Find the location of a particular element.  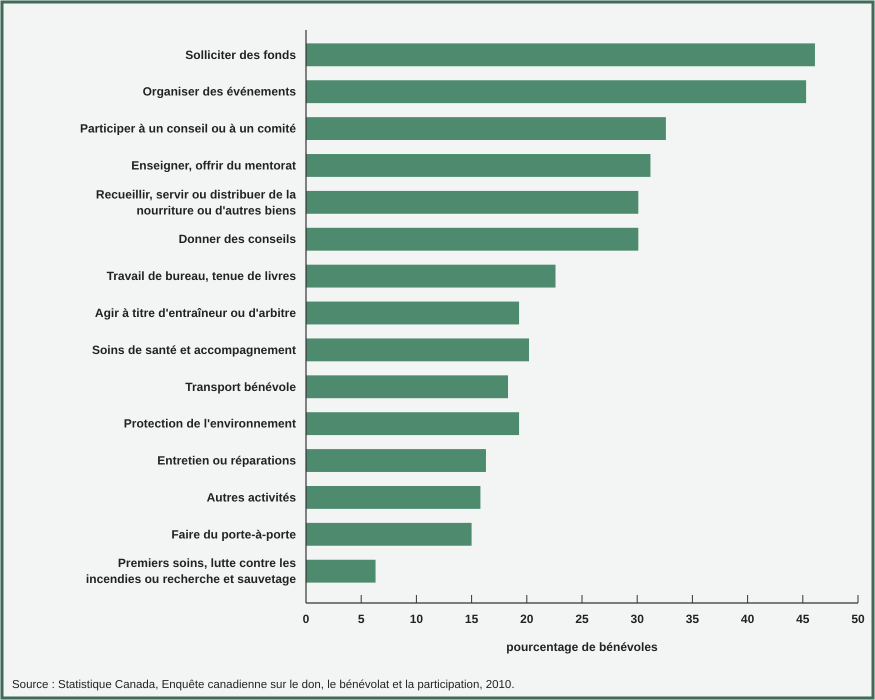

y-tick-label: Participer à un conseil ou à un comité is located at coordinates (188, 129).